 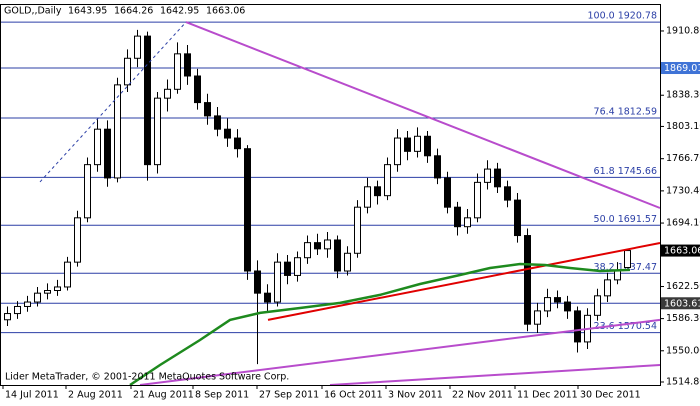 What do you see at coordinates (622, 16) in the screenshot?
I see `fib-label: 100.0 1920.78` at bounding box center [622, 16].